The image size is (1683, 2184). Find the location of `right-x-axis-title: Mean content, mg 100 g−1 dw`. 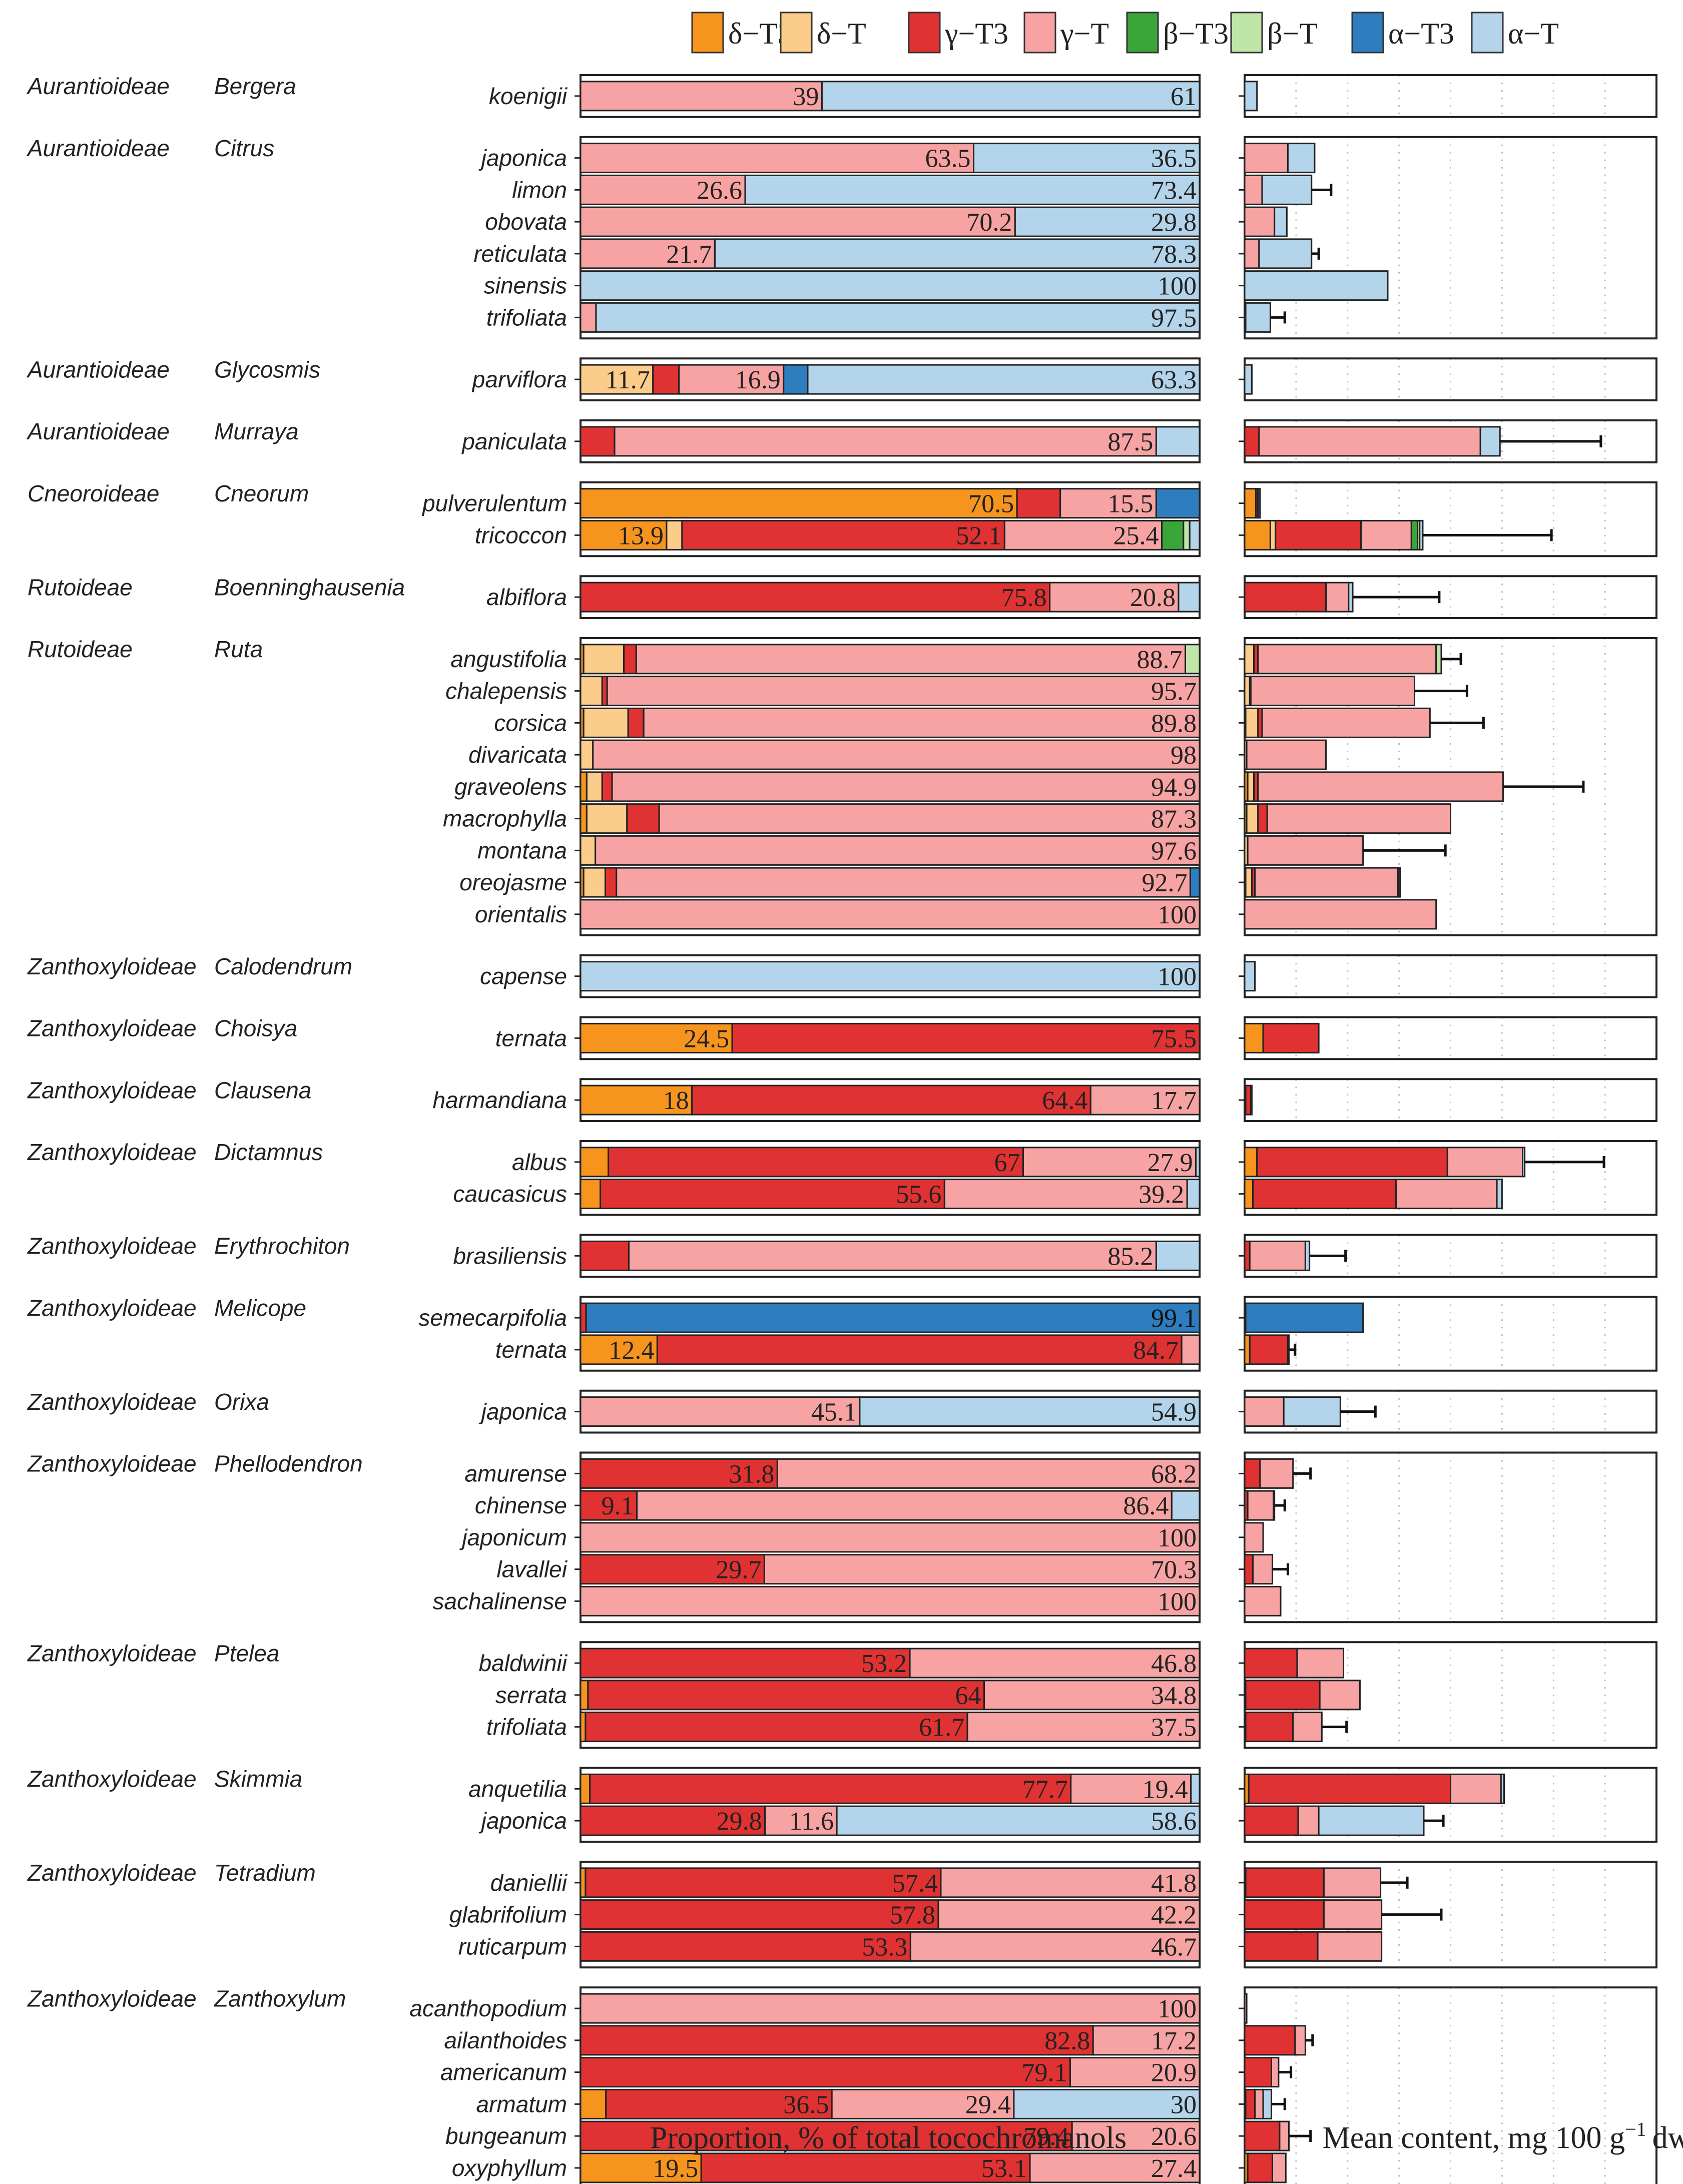

right-x-axis-title: Mean content, mg 100 g−1 dw is located at coordinates (1503, 2136).